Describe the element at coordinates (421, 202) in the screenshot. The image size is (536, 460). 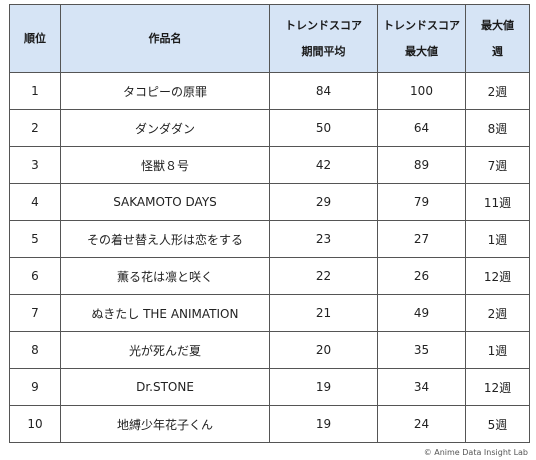
I see `max-score-cell: 79` at that location.